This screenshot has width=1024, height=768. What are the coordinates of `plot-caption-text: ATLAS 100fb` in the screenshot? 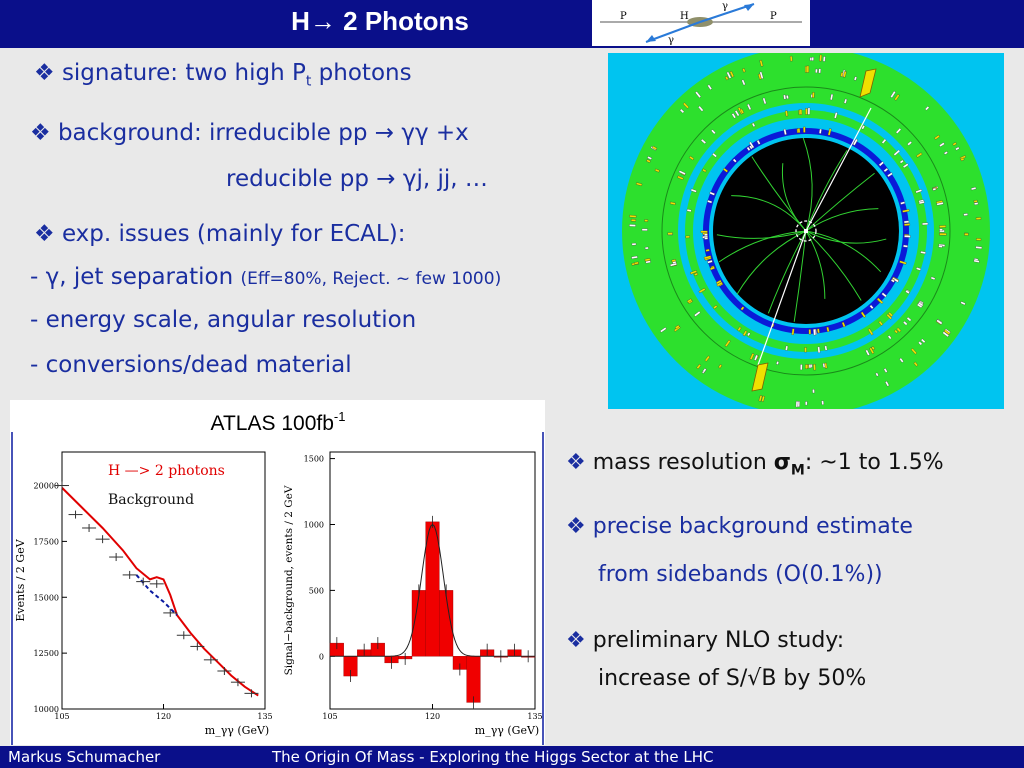 It's located at (272, 423).